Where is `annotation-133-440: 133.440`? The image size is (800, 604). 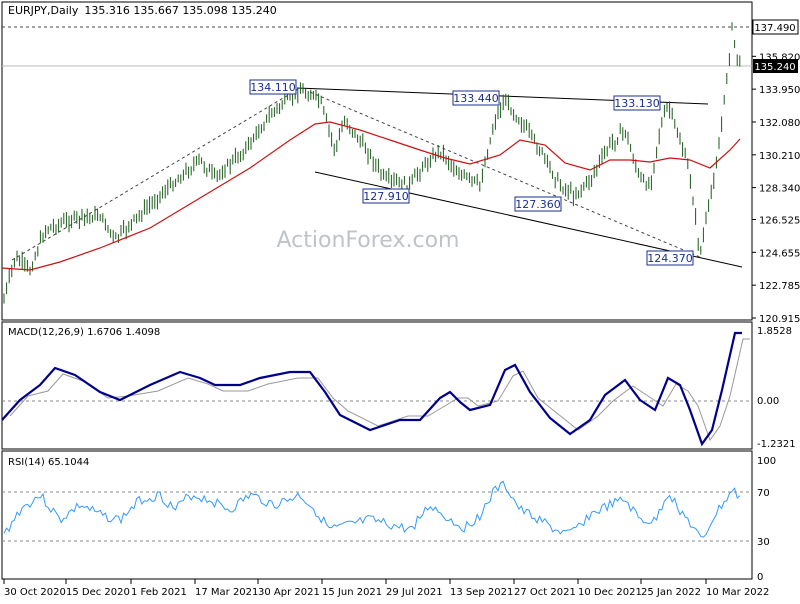 annotation-133-440: 133.440 is located at coordinates (476, 98).